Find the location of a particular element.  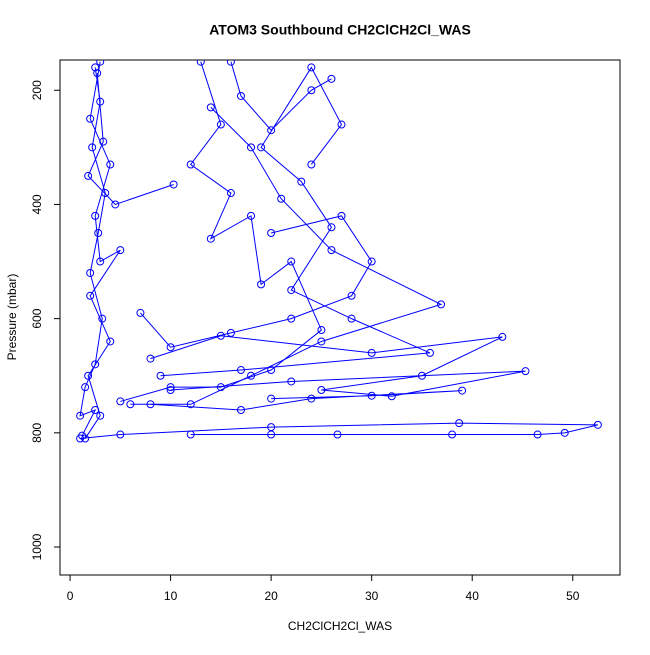

y-tick-label: 800 is located at coordinates (37, 433).